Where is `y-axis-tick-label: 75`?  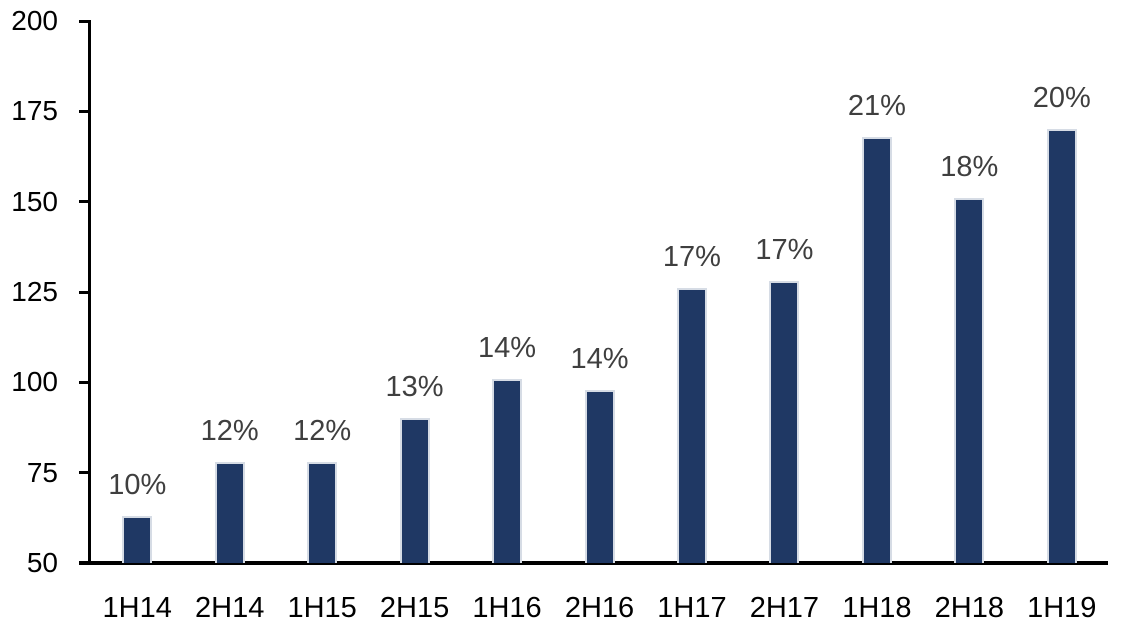
y-axis-tick-label: 75 is located at coordinates (42, 472).